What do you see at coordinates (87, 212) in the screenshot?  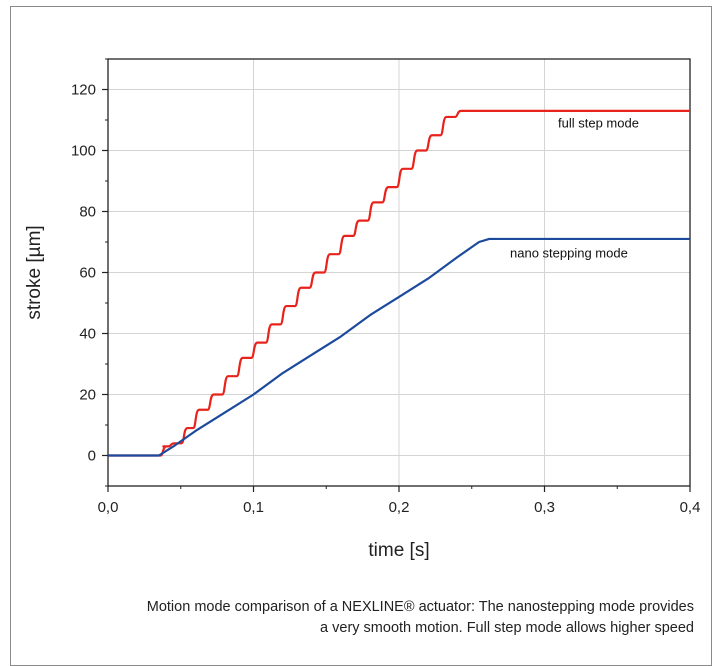 I see `y-tick-label: 80` at bounding box center [87, 212].